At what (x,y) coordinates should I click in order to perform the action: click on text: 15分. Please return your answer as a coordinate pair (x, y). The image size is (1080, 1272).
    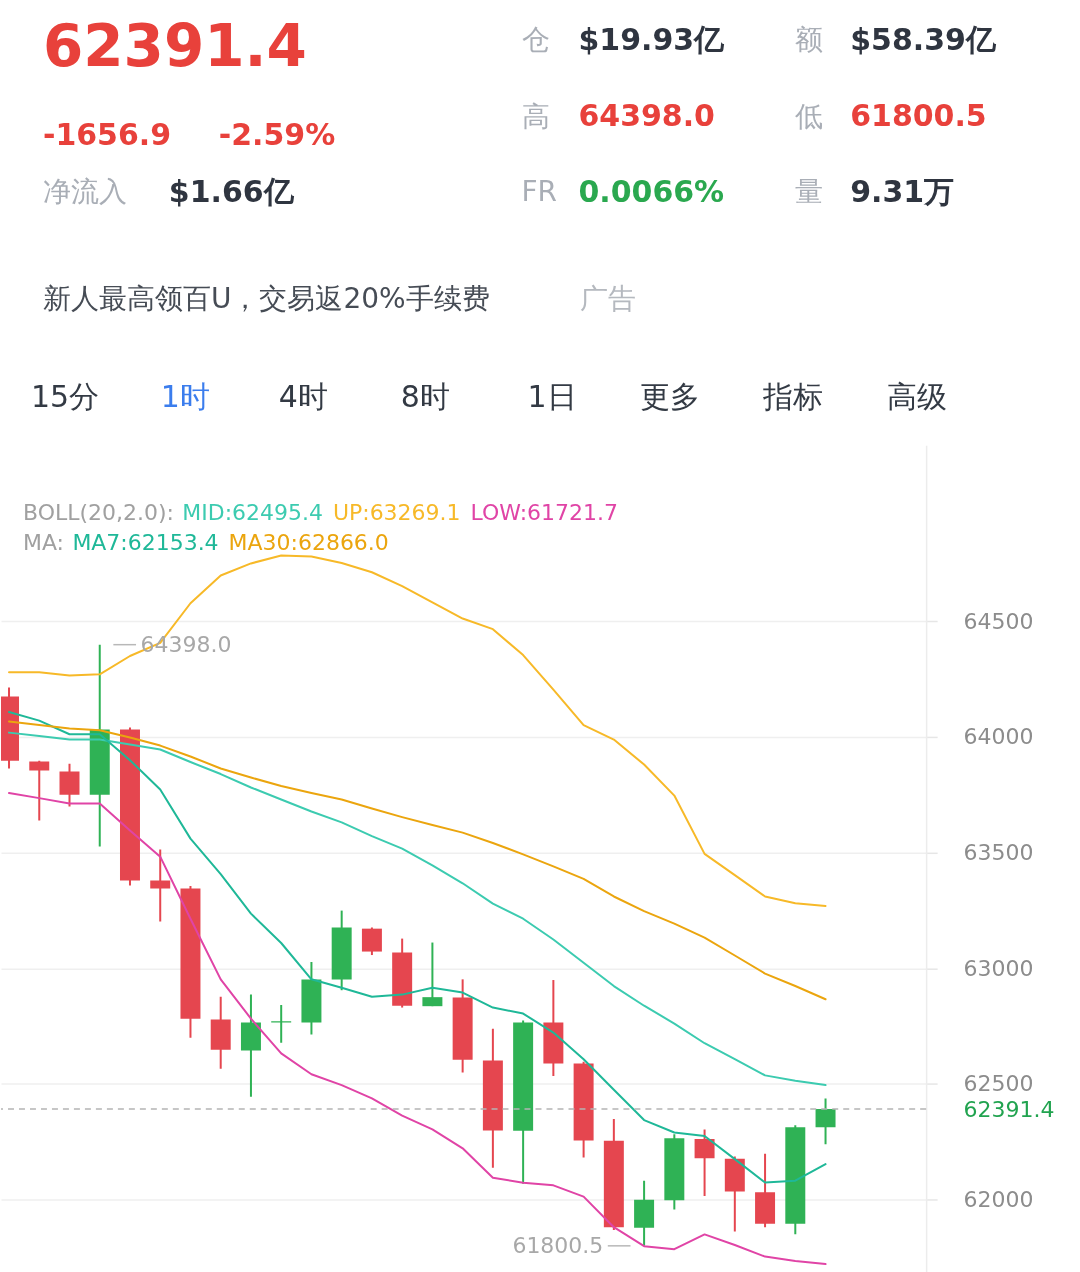
    Looking at the image, I should click on (65, 397).